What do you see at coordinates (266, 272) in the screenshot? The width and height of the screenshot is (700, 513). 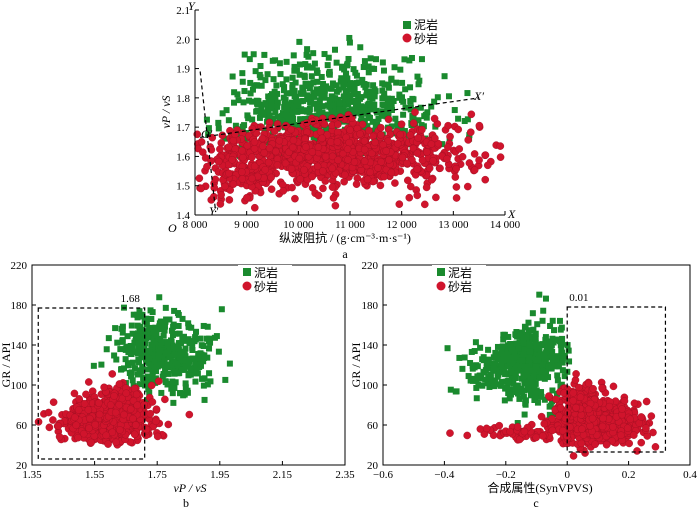 I see `panel-b-legend-mudstone: 泥岩` at bounding box center [266, 272].